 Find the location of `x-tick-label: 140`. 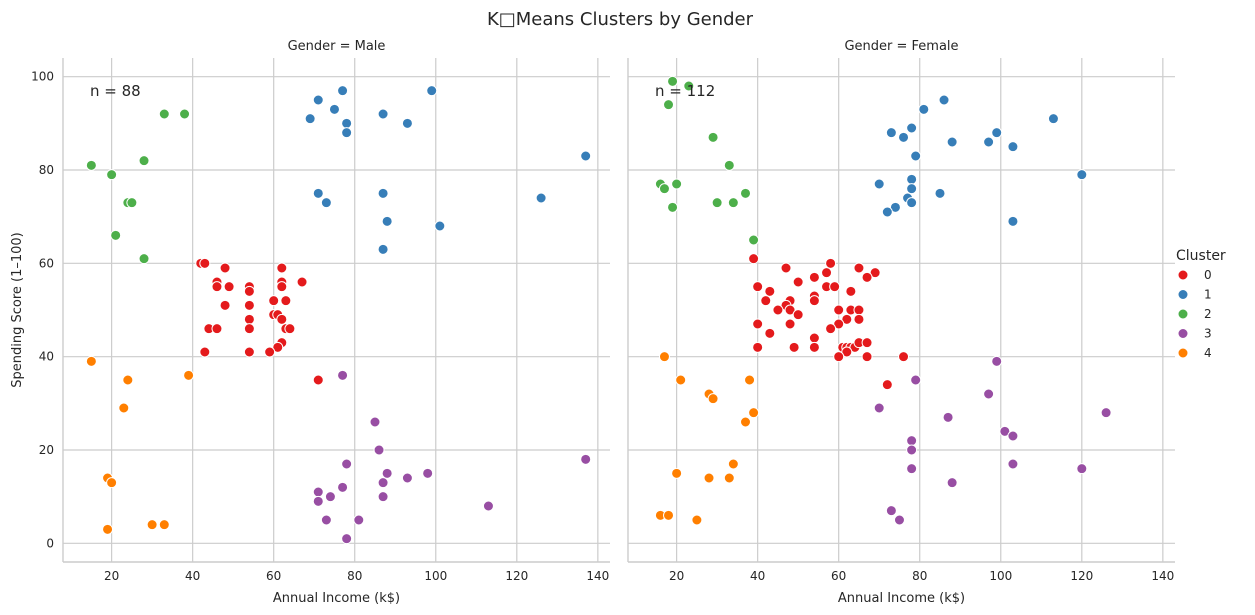

x-tick-label: 140 is located at coordinates (597, 576).